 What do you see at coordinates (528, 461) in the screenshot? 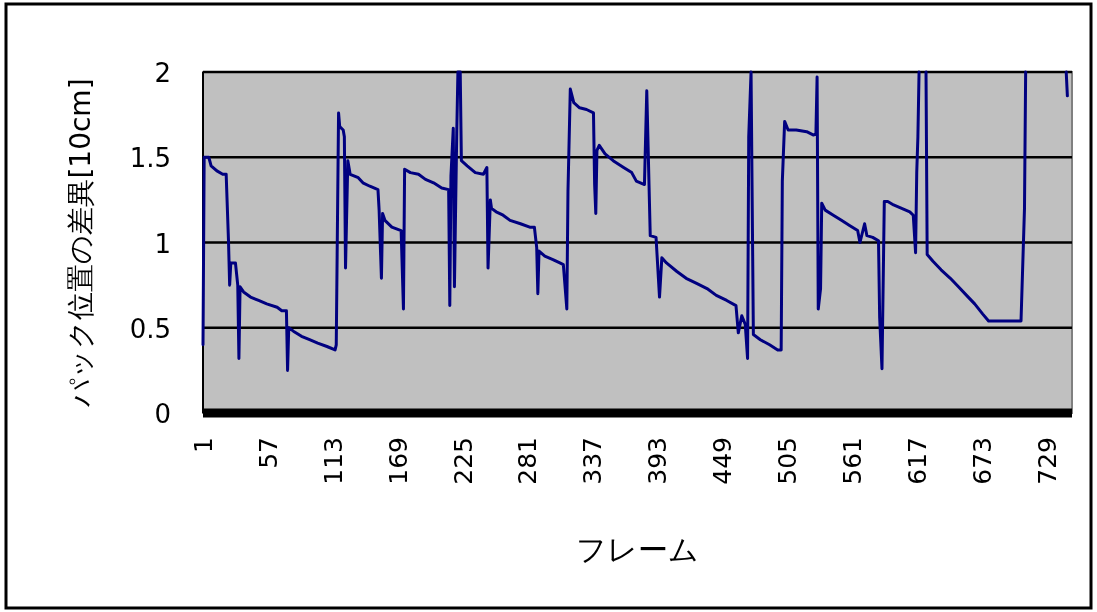
I see `x-tick-label: 281` at bounding box center [528, 461].